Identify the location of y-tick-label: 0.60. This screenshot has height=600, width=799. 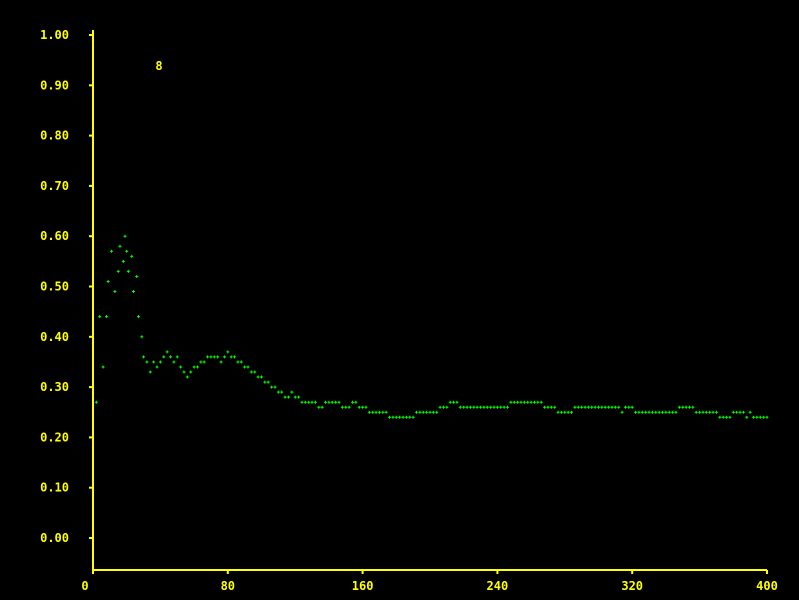
(54, 236).